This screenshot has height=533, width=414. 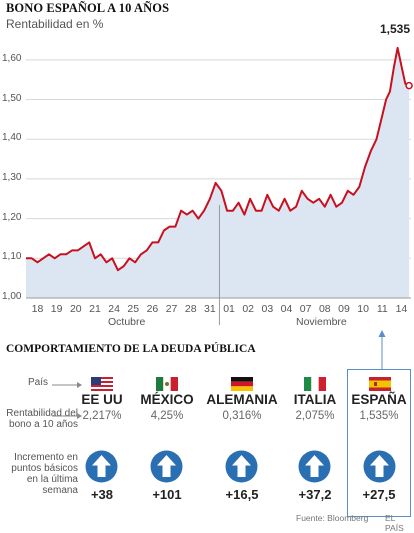 I want to click on country-change: +16,5, so click(x=242, y=494).